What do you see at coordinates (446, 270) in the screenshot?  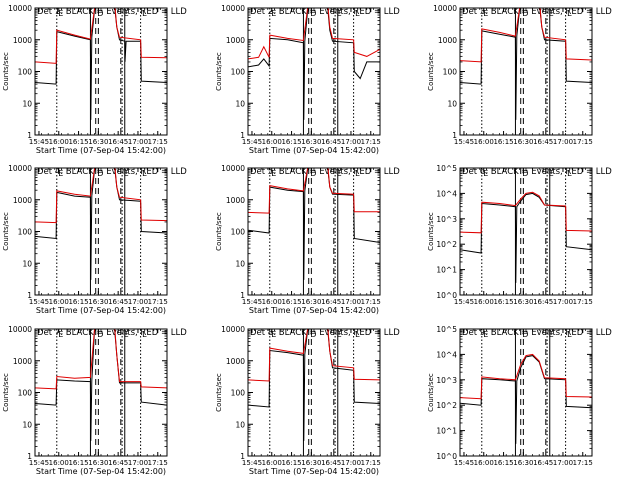 I see `y-tick-label: 10^1` at bounding box center [446, 270].